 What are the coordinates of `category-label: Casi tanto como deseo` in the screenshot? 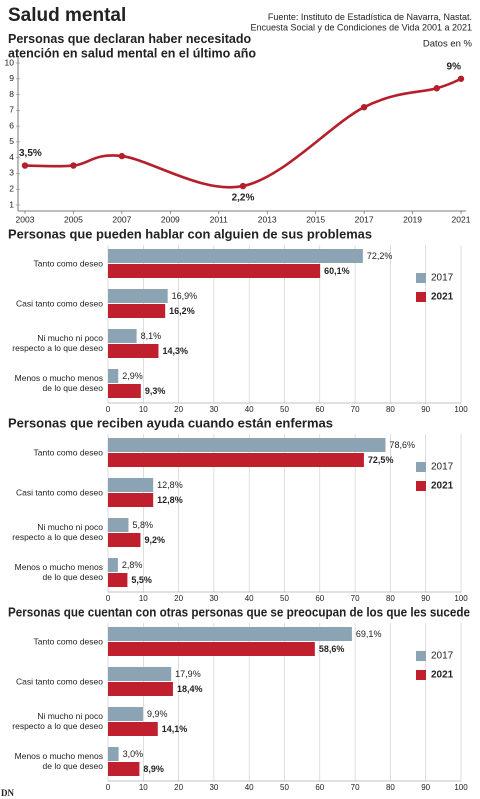 It's located at (59, 681).